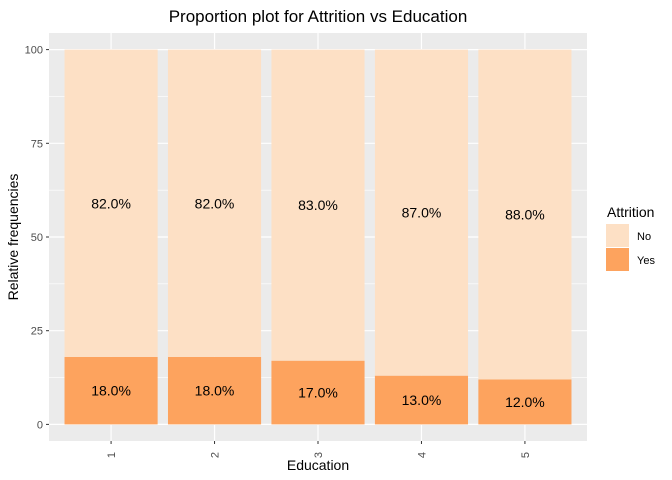  Describe the element at coordinates (37, 144) in the screenshot. I see `y-tick-label: 75` at that location.